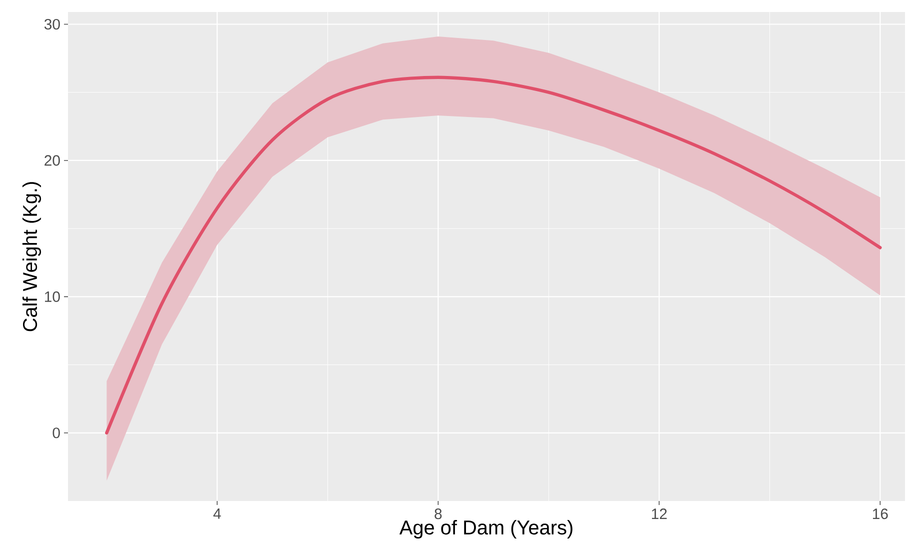 The image size is (907, 551). I want to click on x-tick-label: 8, so click(438, 514).